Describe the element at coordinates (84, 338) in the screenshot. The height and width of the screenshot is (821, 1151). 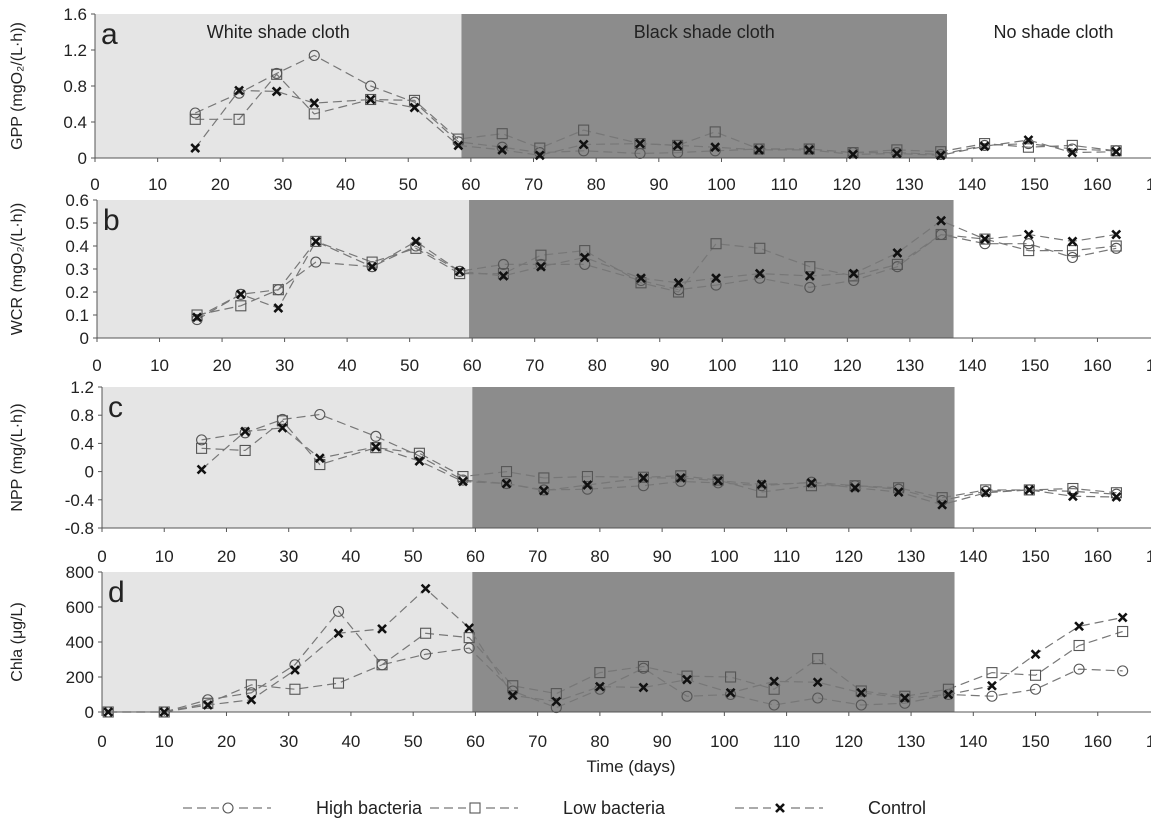
I see `y-tick-label: 0` at that location.